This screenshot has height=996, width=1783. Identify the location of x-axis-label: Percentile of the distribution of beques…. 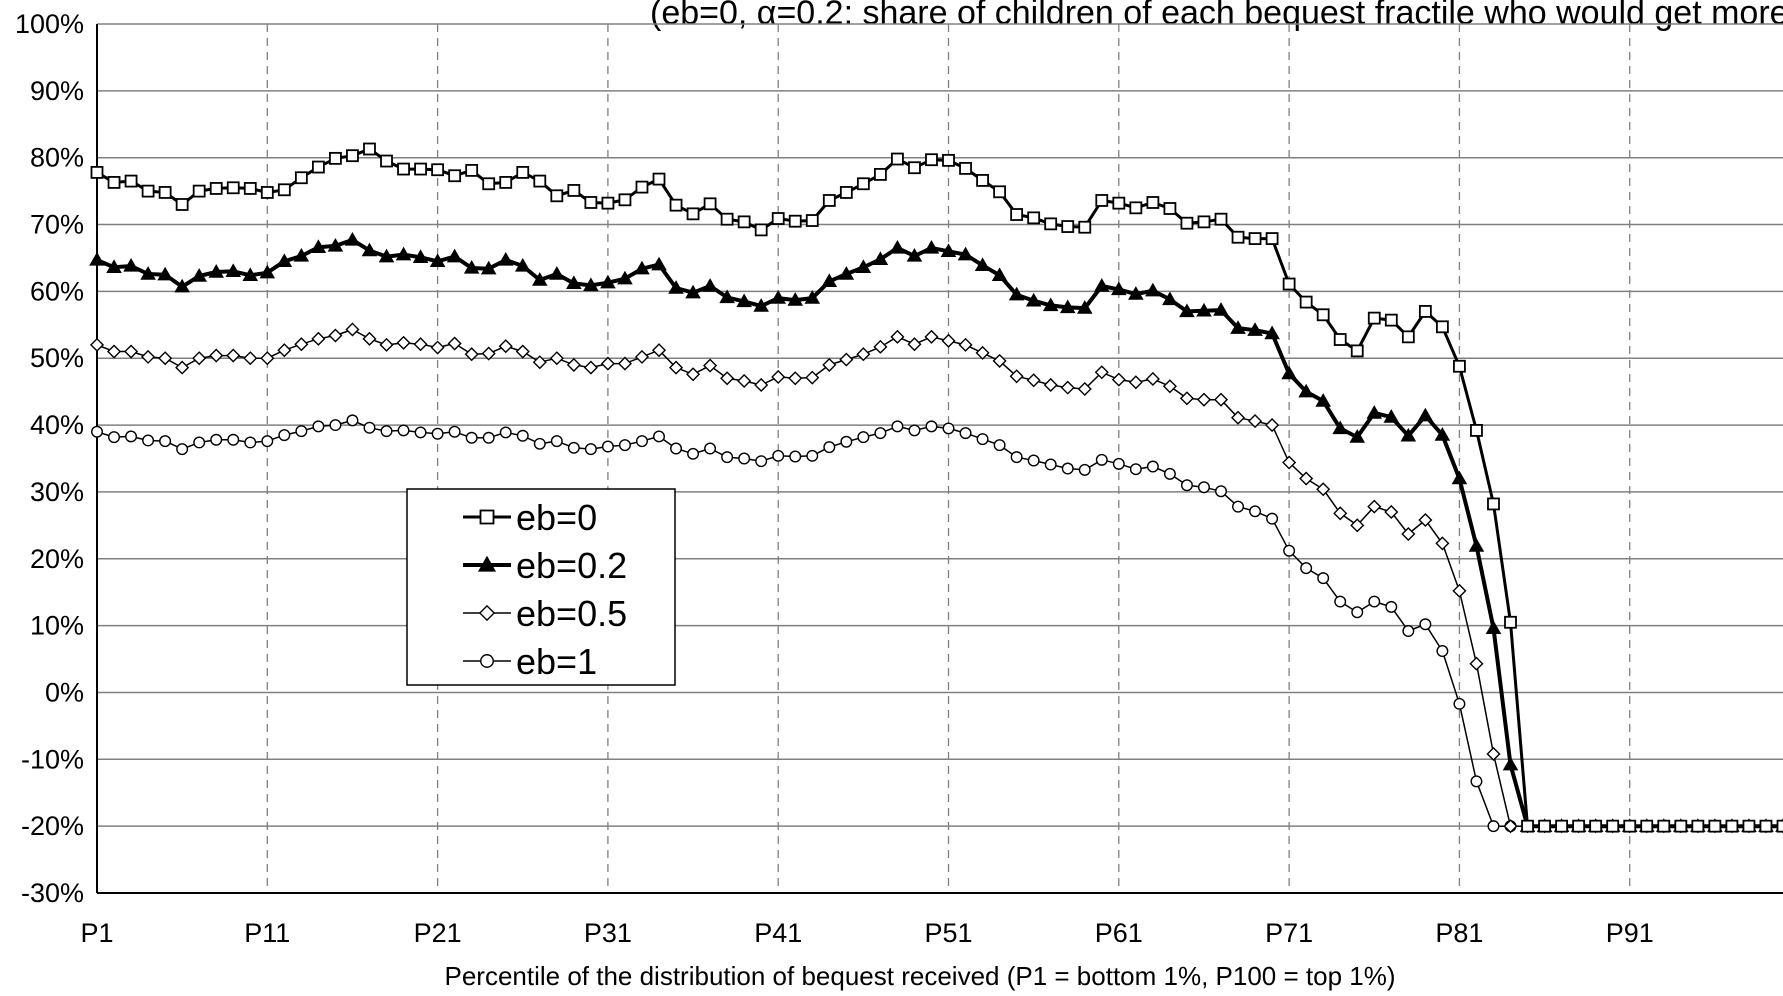
(919, 976).